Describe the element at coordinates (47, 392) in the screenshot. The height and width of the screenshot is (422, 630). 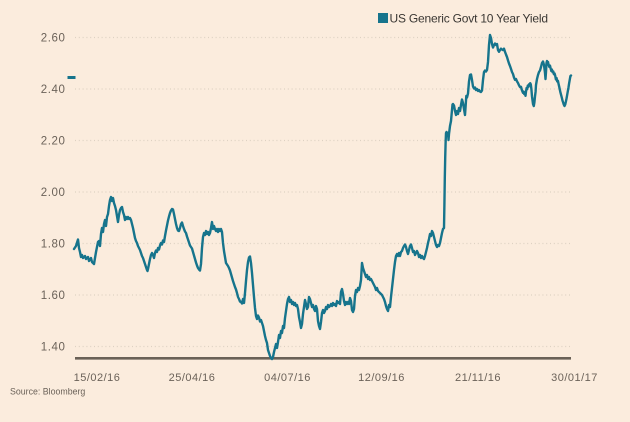
I see `svg-text: Source: Bloomberg` at that location.